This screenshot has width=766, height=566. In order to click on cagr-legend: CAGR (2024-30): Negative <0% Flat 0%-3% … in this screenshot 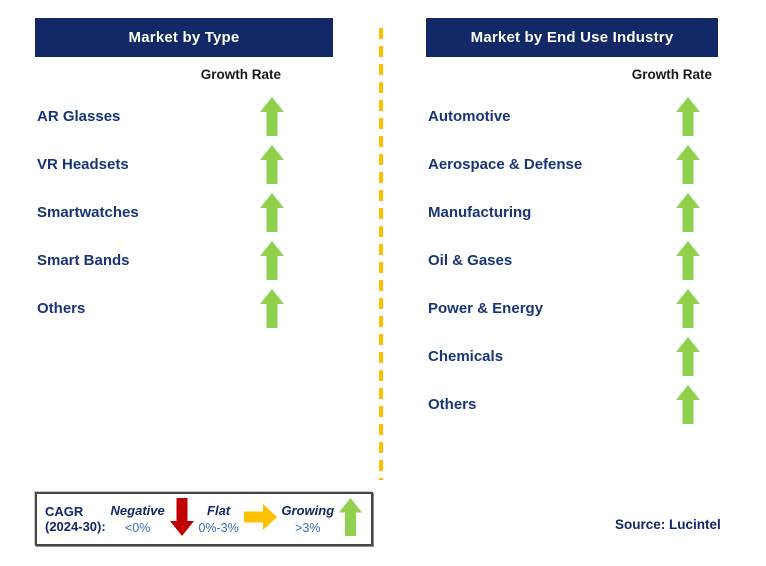, I will do `click(204, 519)`.